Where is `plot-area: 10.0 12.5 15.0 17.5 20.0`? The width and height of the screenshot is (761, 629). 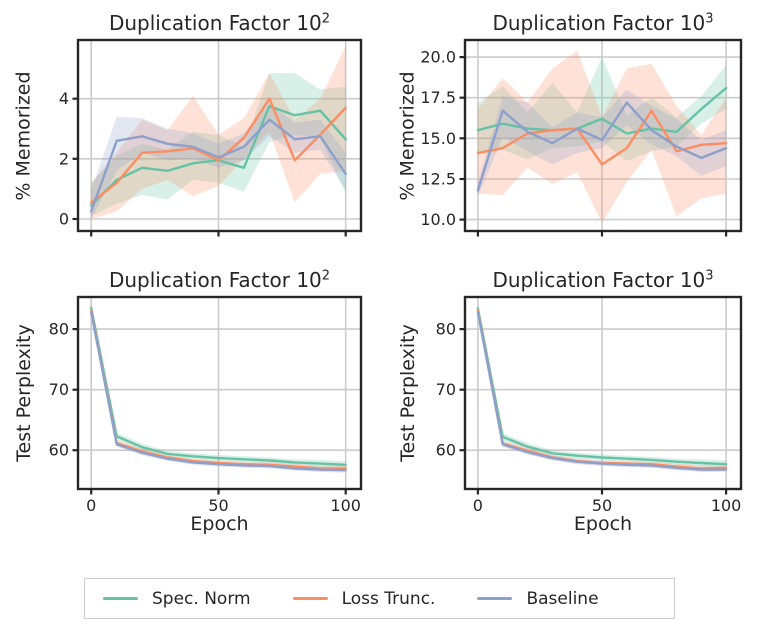
plot-area: 10.0 12.5 15.0 17.5 20.0 is located at coordinates (581, 137).